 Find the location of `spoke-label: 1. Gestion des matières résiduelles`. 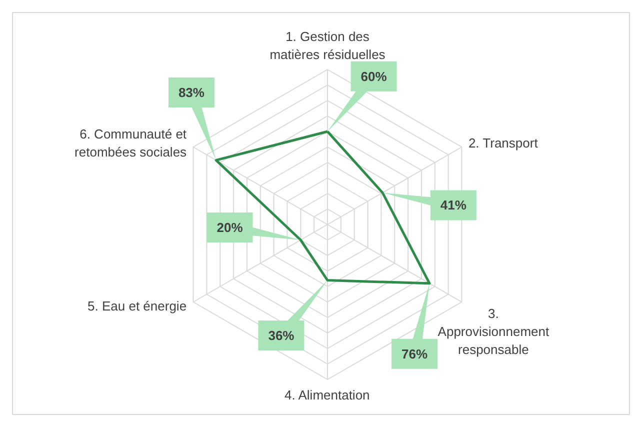

spoke-label: 1. Gestion des matières résiduelles is located at coordinates (328, 45).